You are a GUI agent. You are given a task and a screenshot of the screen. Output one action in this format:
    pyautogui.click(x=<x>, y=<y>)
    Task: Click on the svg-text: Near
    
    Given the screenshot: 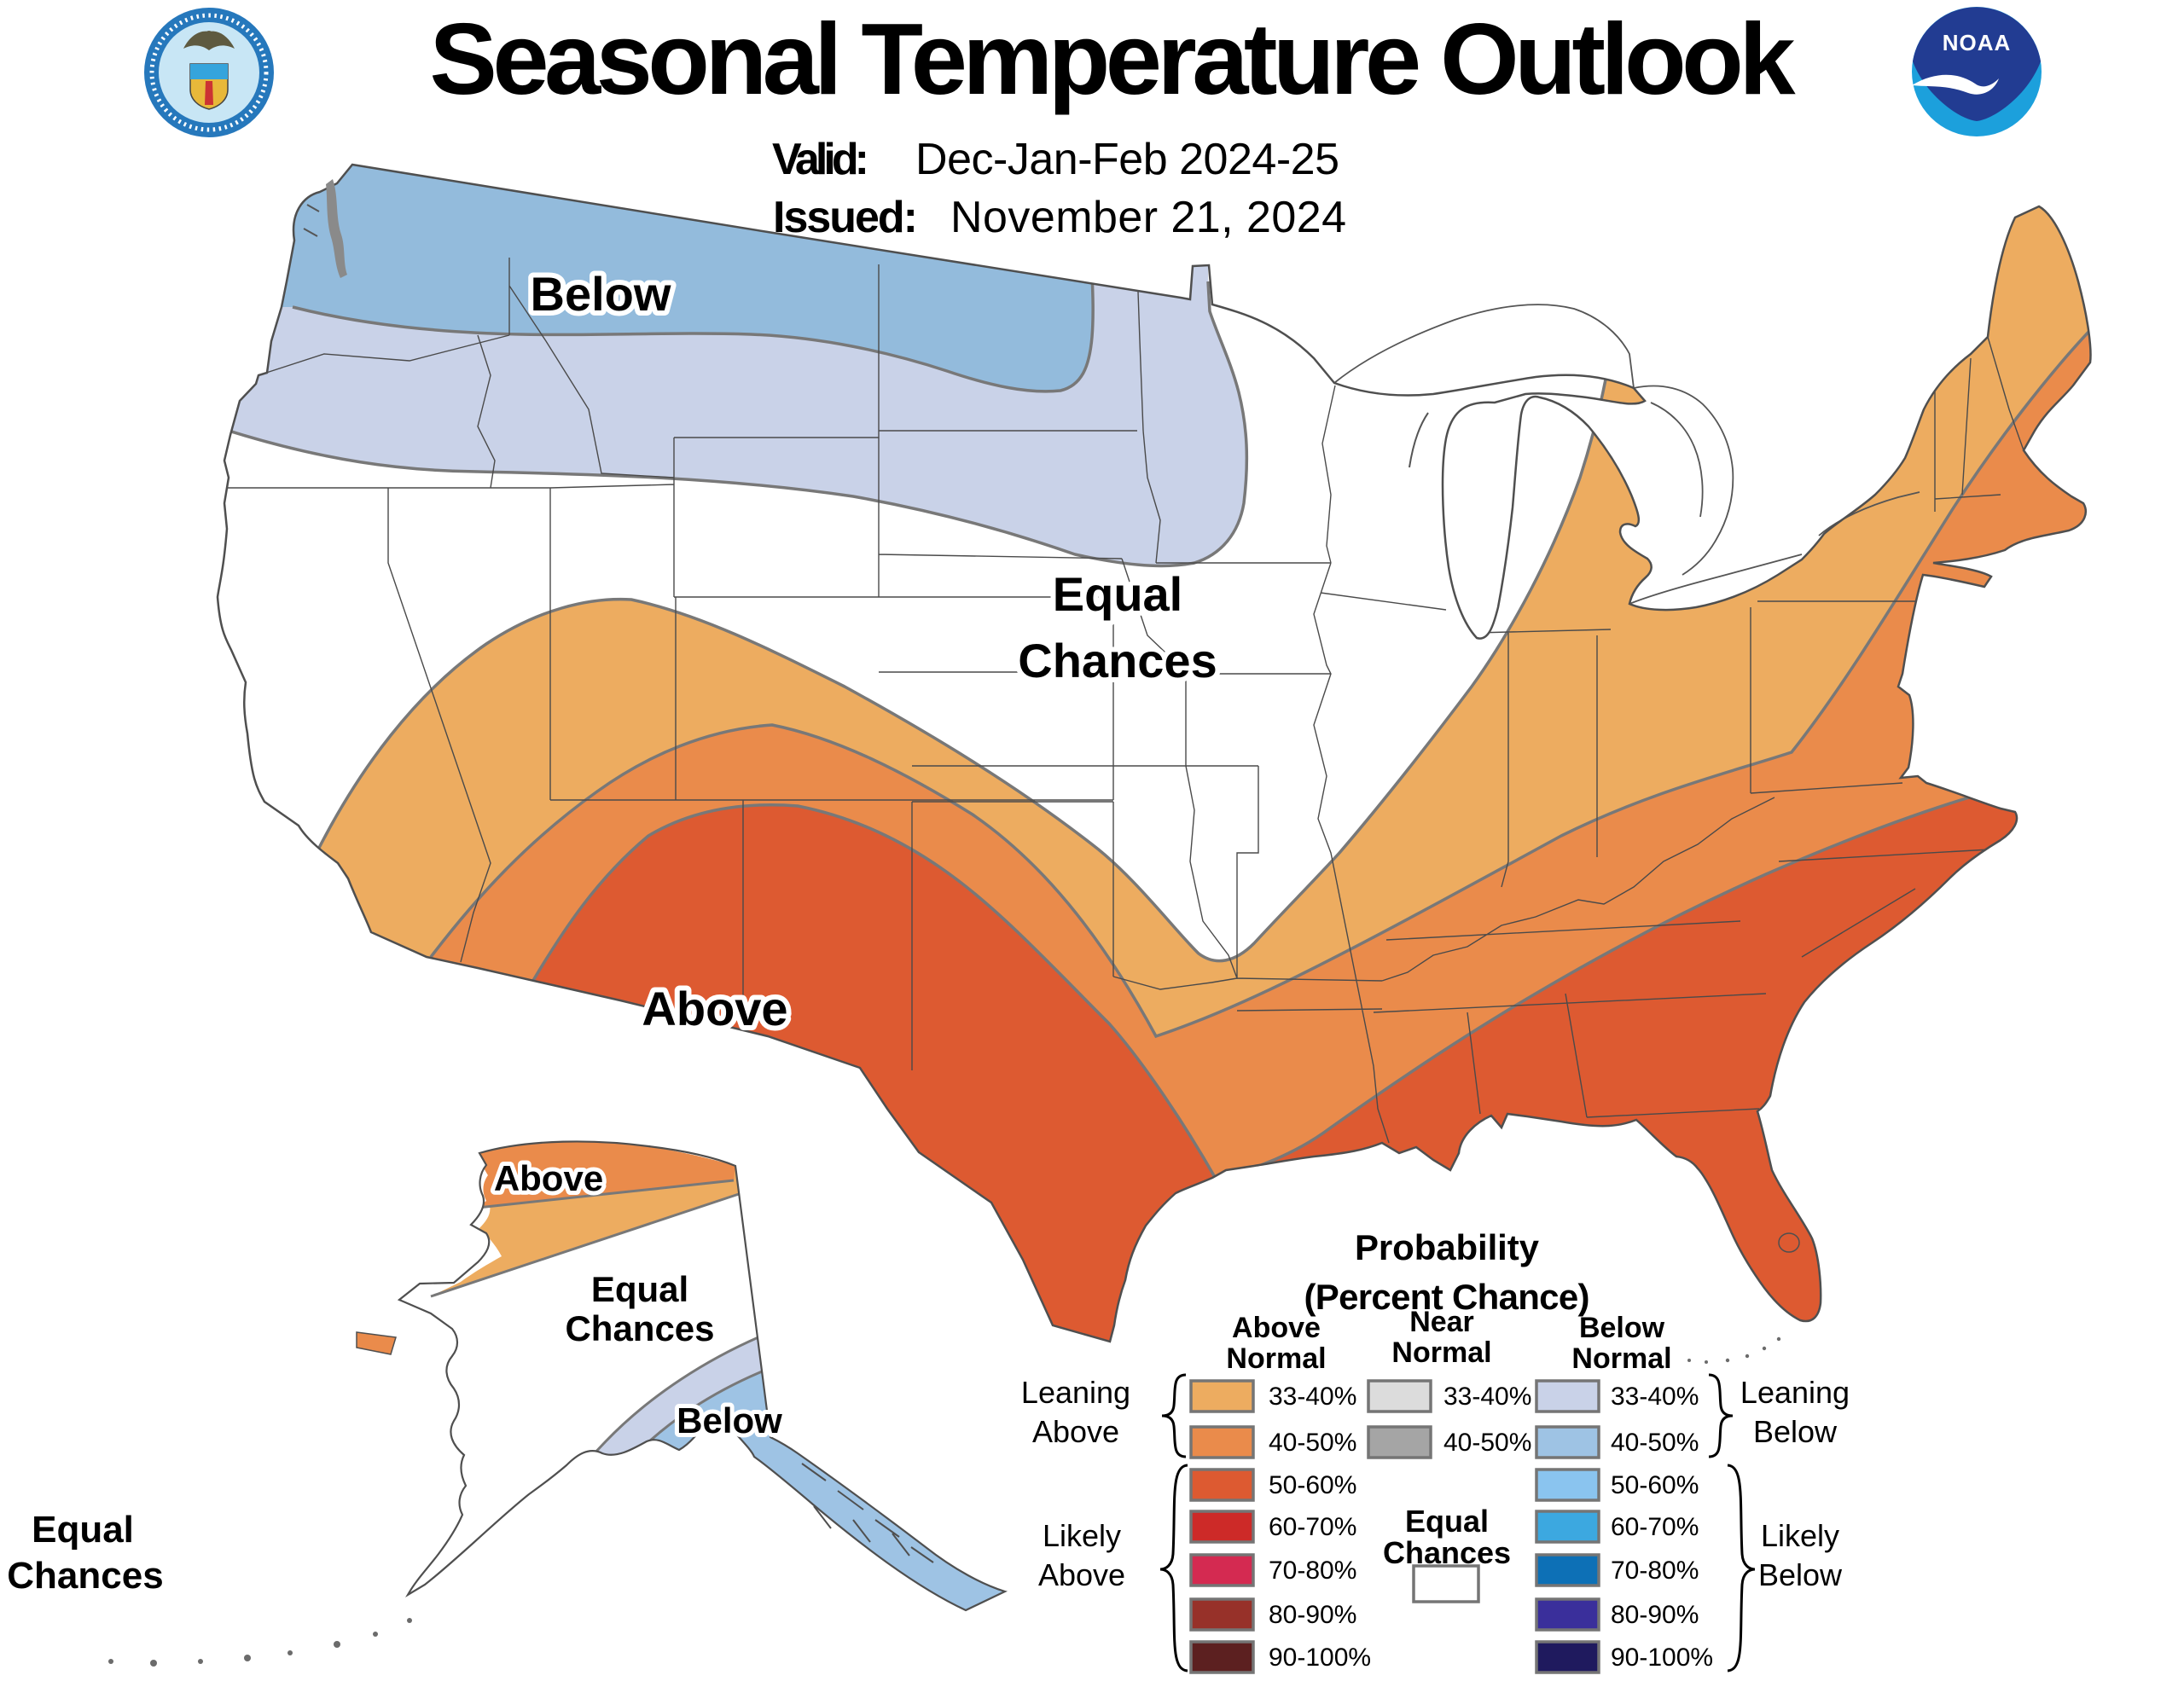 What is the action you would take?
    pyautogui.click(x=1441, y=1322)
    